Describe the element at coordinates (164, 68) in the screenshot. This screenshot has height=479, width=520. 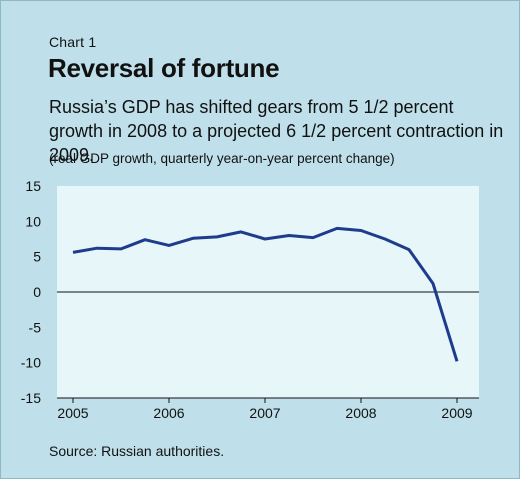
I see `chart-title: Reversal of fortune` at that location.